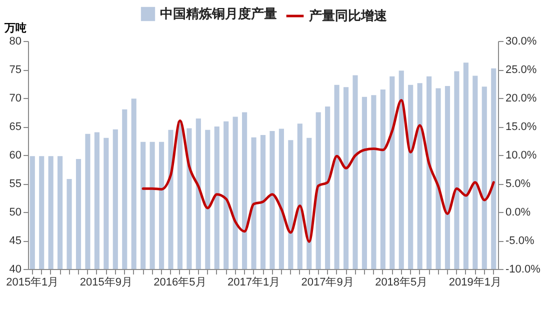 The height and width of the screenshot is (326, 550). What do you see at coordinates (15, 270) in the screenshot?
I see `y-tick-label: 40` at bounding box center [15, 270].